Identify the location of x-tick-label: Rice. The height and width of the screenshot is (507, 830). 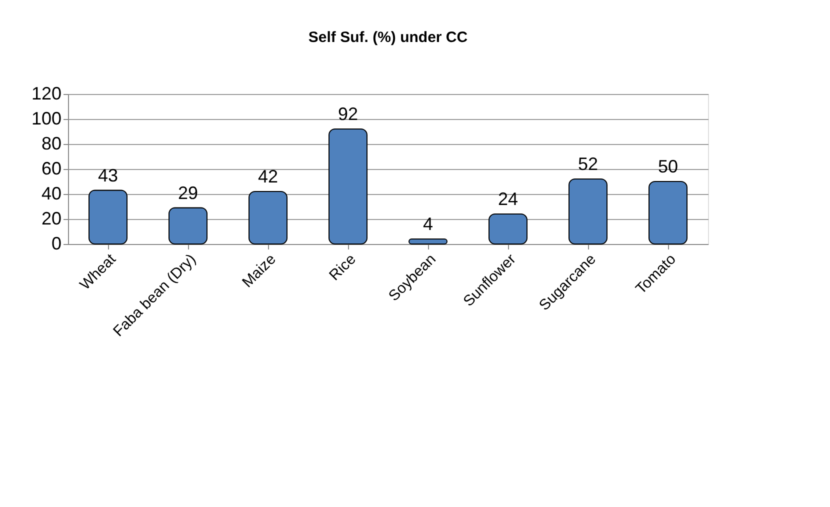
(343, 267).